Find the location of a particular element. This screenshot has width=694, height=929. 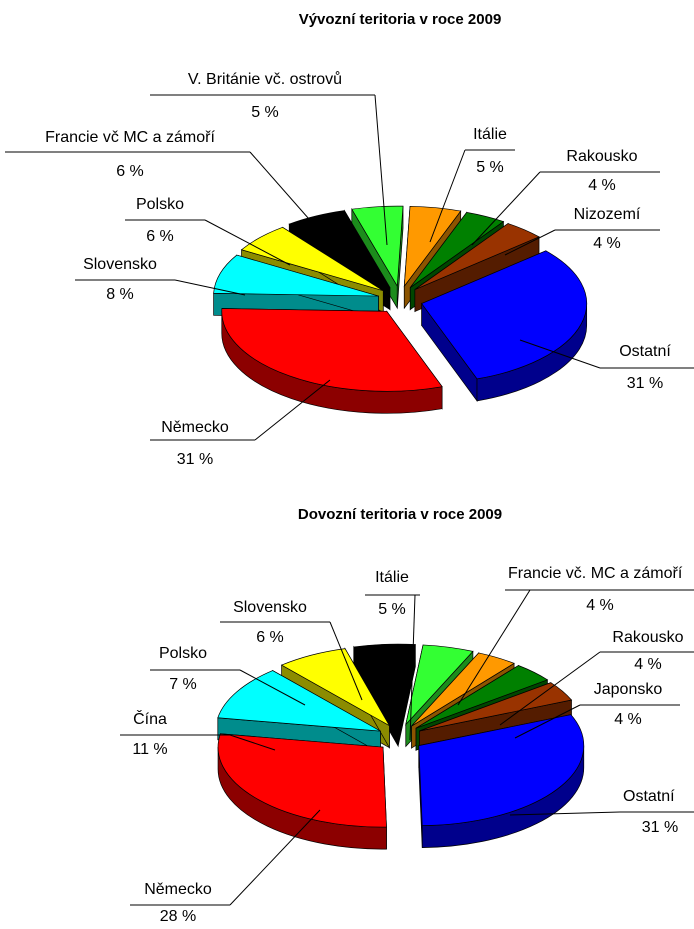

slice-label: Japonsko is located at coordinates (628, 689).